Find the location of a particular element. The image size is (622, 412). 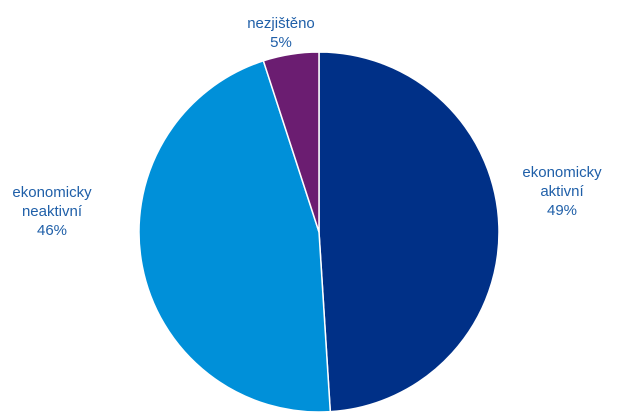

slice-label-line: nezjištěno is located at coordinates (281, 23).